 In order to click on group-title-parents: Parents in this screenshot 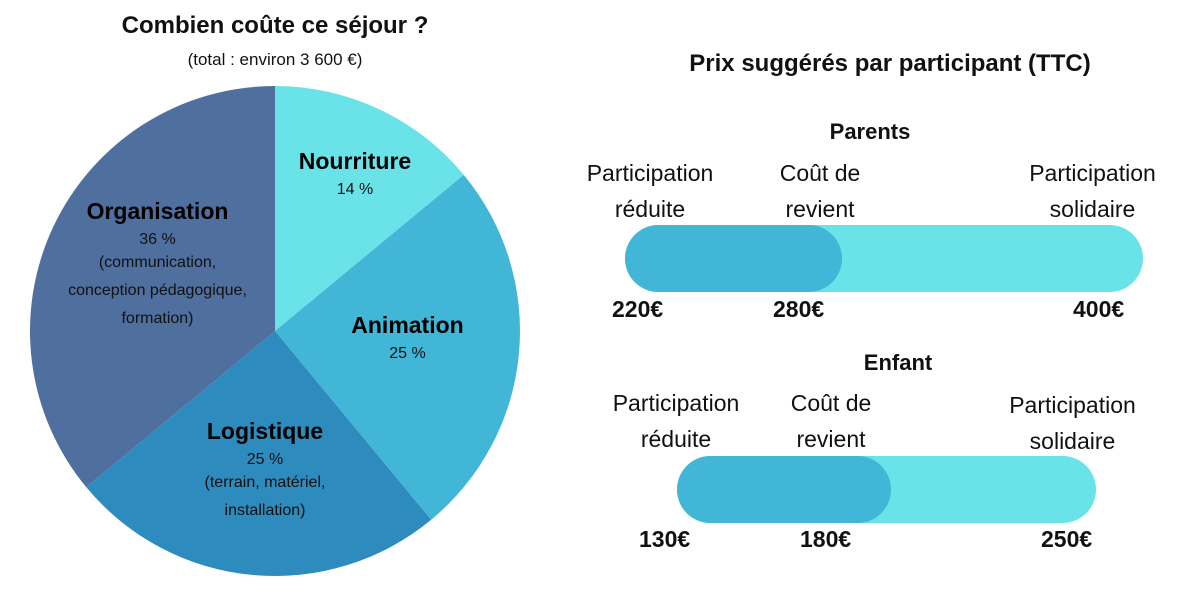, I will do `click(870, 131)`.